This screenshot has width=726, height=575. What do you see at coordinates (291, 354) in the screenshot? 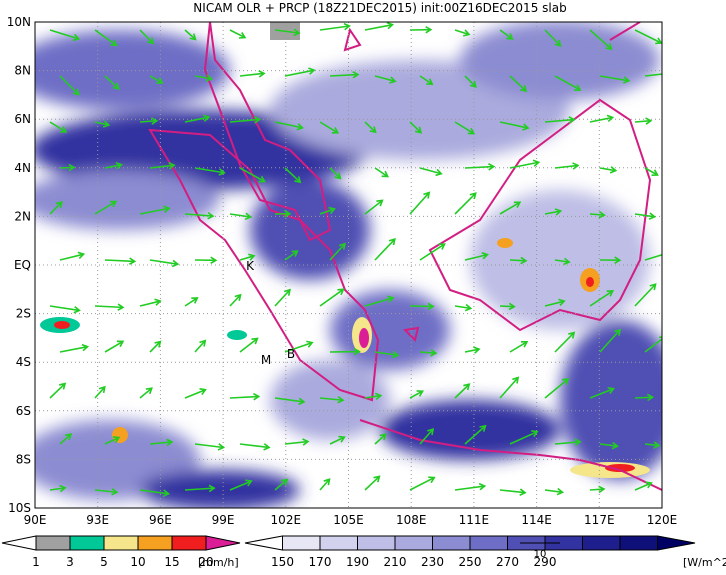
I see `place-label: B` at bounding box center [291, 354].